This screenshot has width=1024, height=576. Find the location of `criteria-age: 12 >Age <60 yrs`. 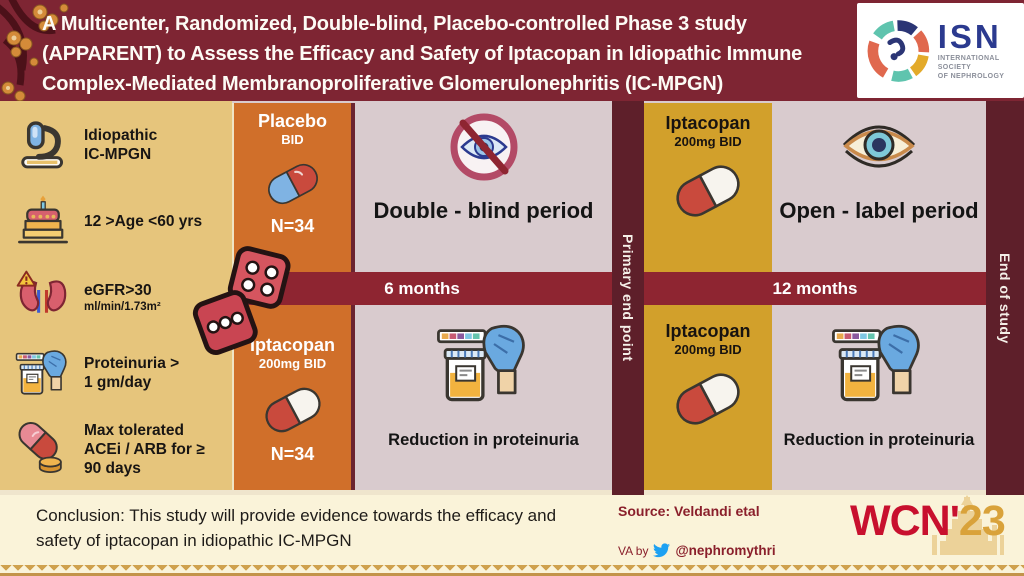

criteria-age: 12 >Age <60 yrs is located at coordinates (120, 221).